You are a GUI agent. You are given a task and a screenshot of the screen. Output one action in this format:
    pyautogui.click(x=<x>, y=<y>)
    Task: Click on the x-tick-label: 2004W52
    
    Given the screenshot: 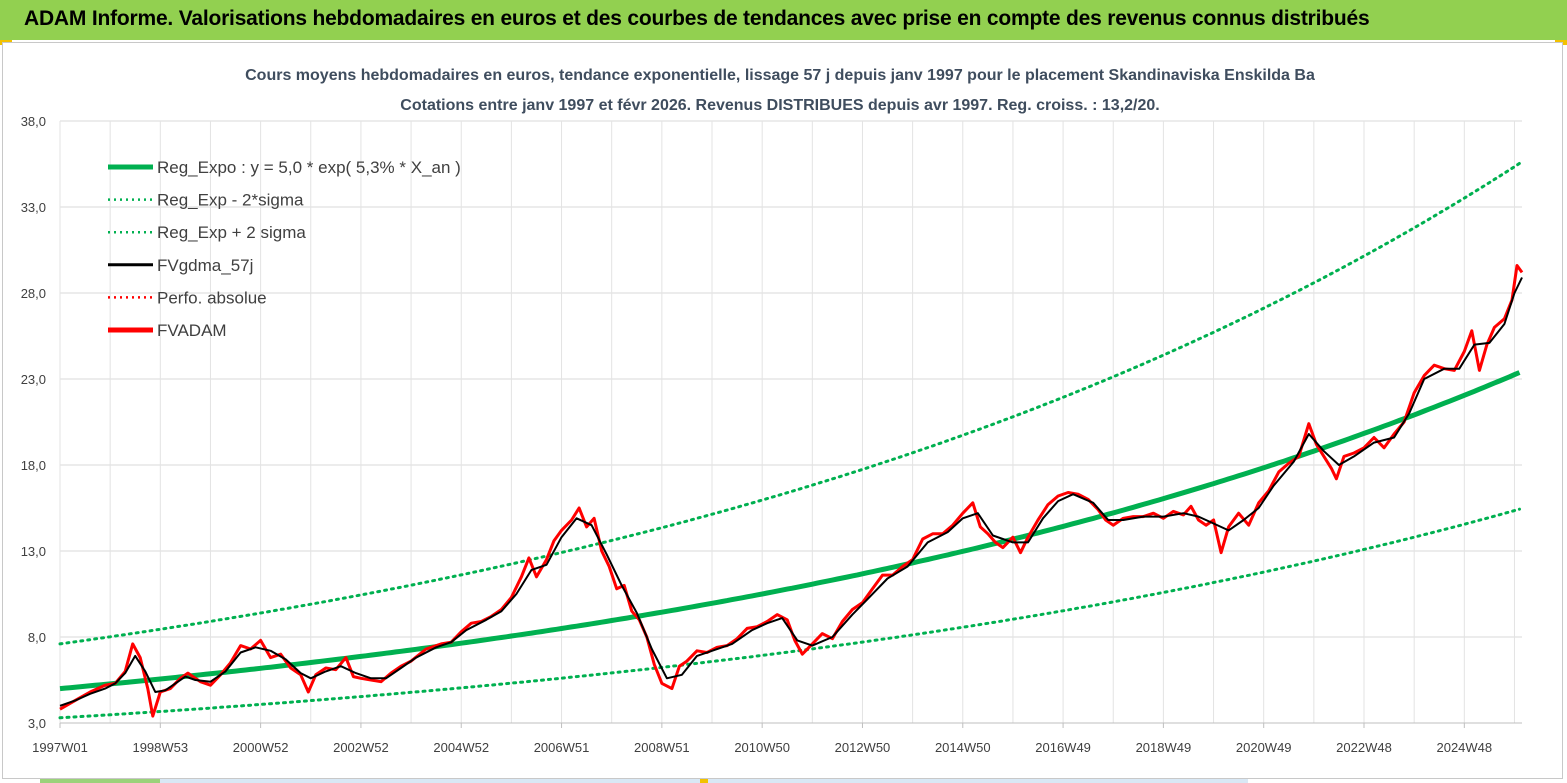 What is the action you would take?
    pyautogui.click(x=461, y=747)
    